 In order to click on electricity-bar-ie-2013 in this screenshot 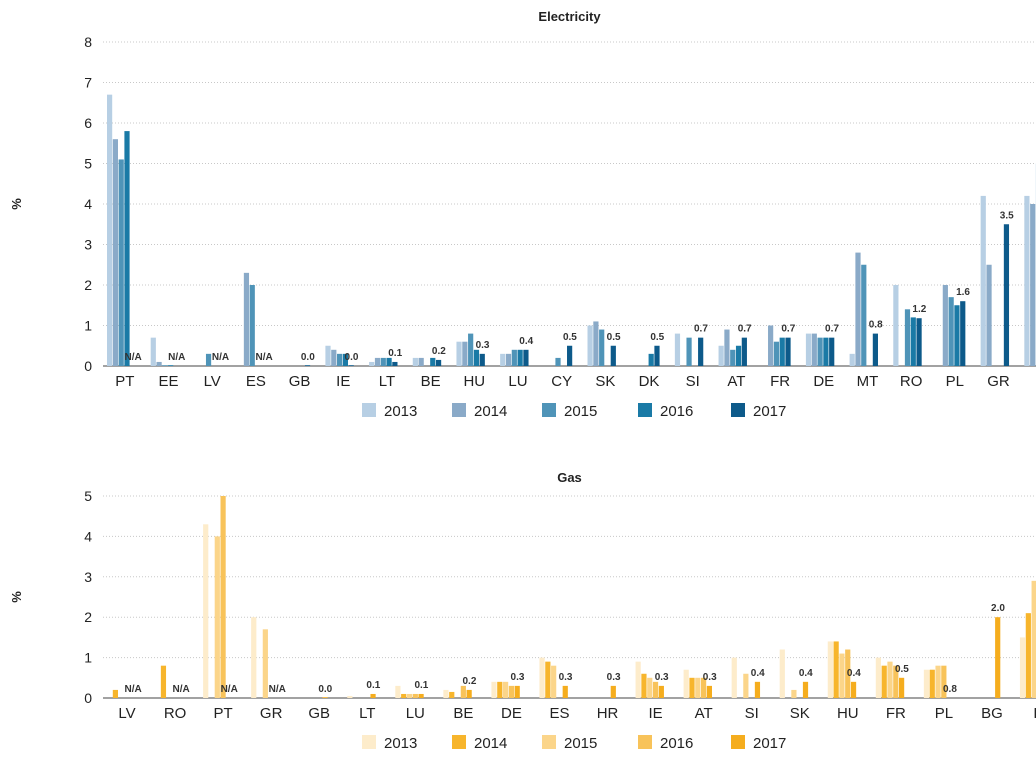, I will do `click(328, 355)`.